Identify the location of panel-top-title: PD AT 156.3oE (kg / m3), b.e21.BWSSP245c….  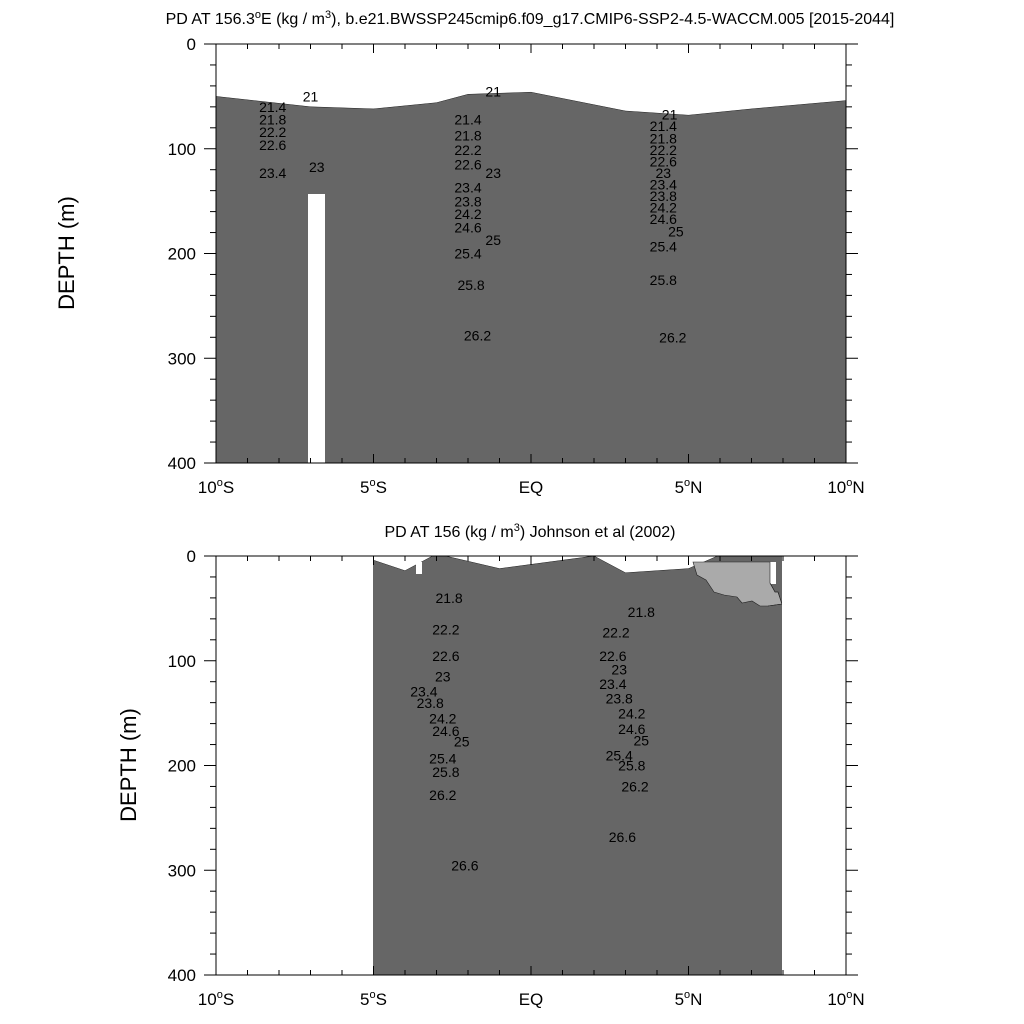
(530, 18).